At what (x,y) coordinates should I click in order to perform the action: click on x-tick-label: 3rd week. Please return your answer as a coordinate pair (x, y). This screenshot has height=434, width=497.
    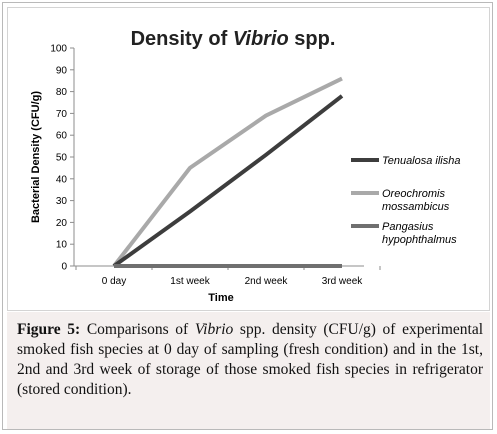
    Looking at the image, I should click on (343, 281).